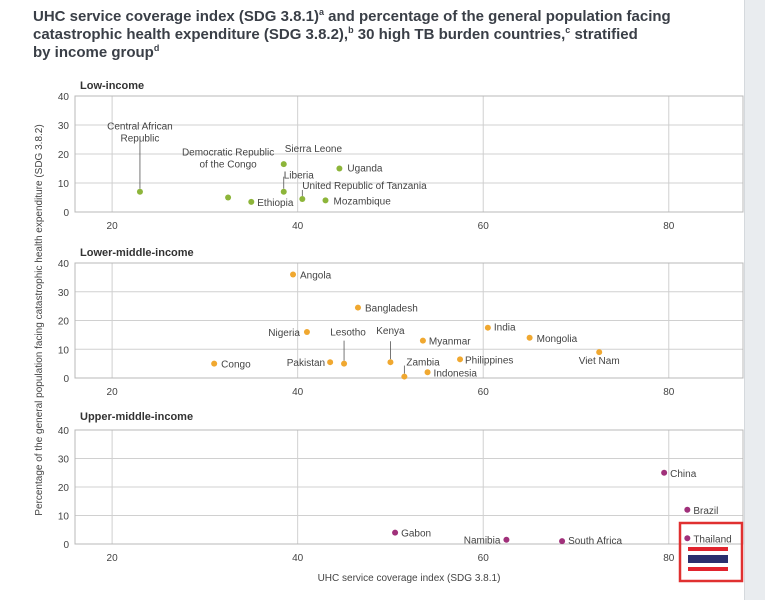  Describe the element at coordinates (363, 201) in the screenshot. I see `point-label: Mozambique` at that location.